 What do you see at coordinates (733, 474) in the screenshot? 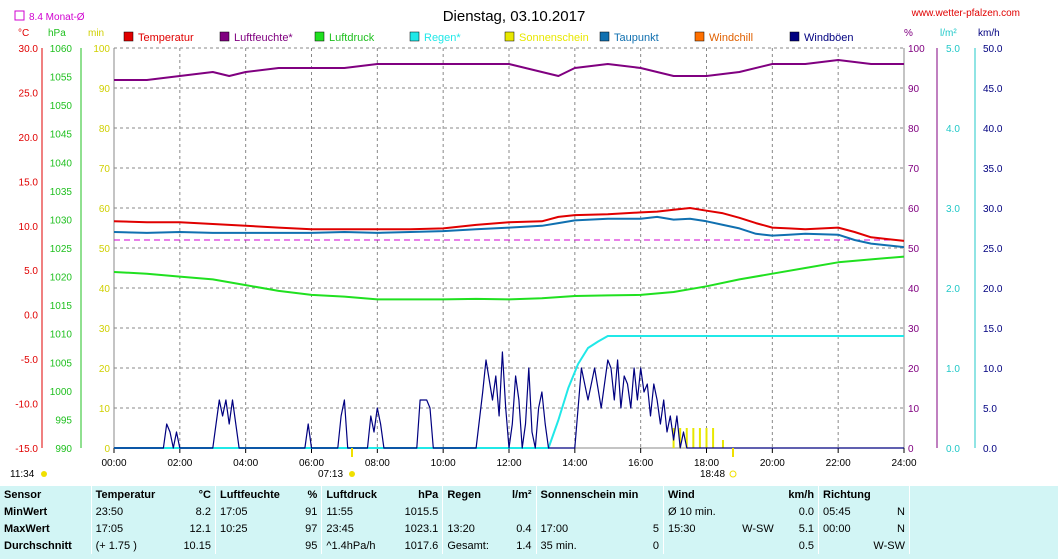
I see `sunset-icon` at bounding box center [733, 474].